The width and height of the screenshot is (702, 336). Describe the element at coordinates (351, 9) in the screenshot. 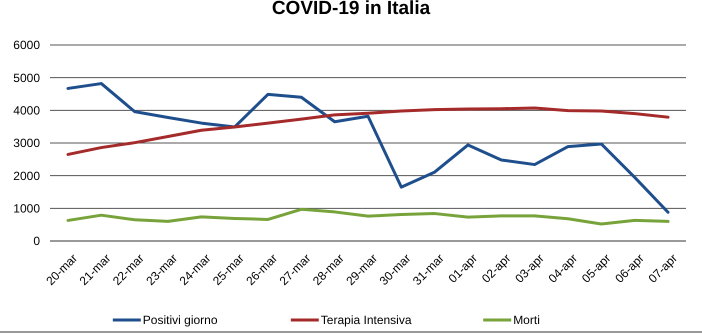

I see `chart-title: COVID-19 in Italia` at that location.